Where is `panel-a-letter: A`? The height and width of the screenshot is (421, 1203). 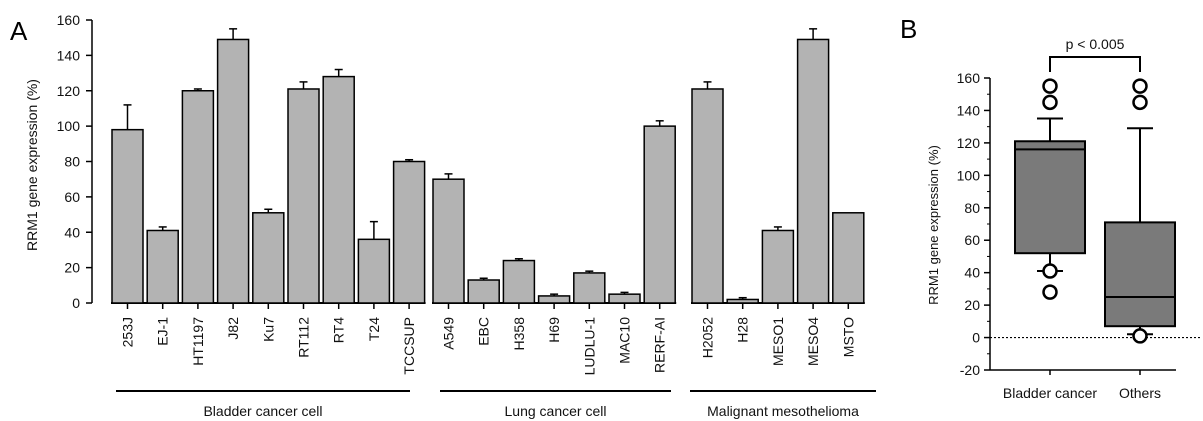
panel-a-letter: A is located at coordinates (19, 31).